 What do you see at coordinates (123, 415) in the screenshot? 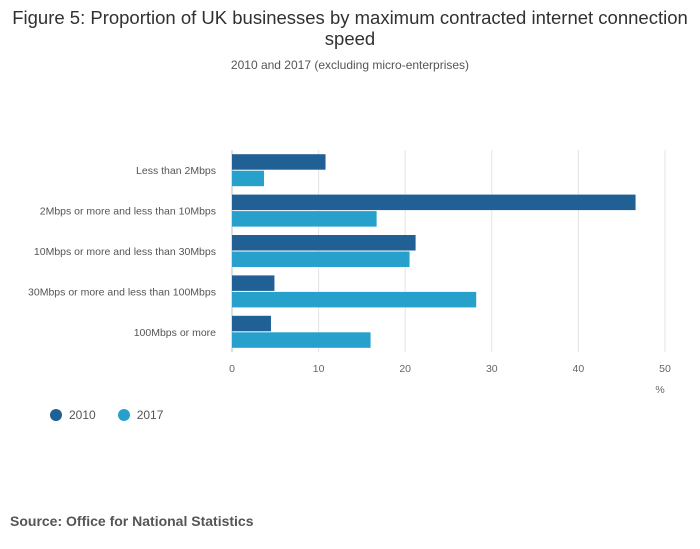
I see `legend-marker-2017` at bounding box center [123, 415].